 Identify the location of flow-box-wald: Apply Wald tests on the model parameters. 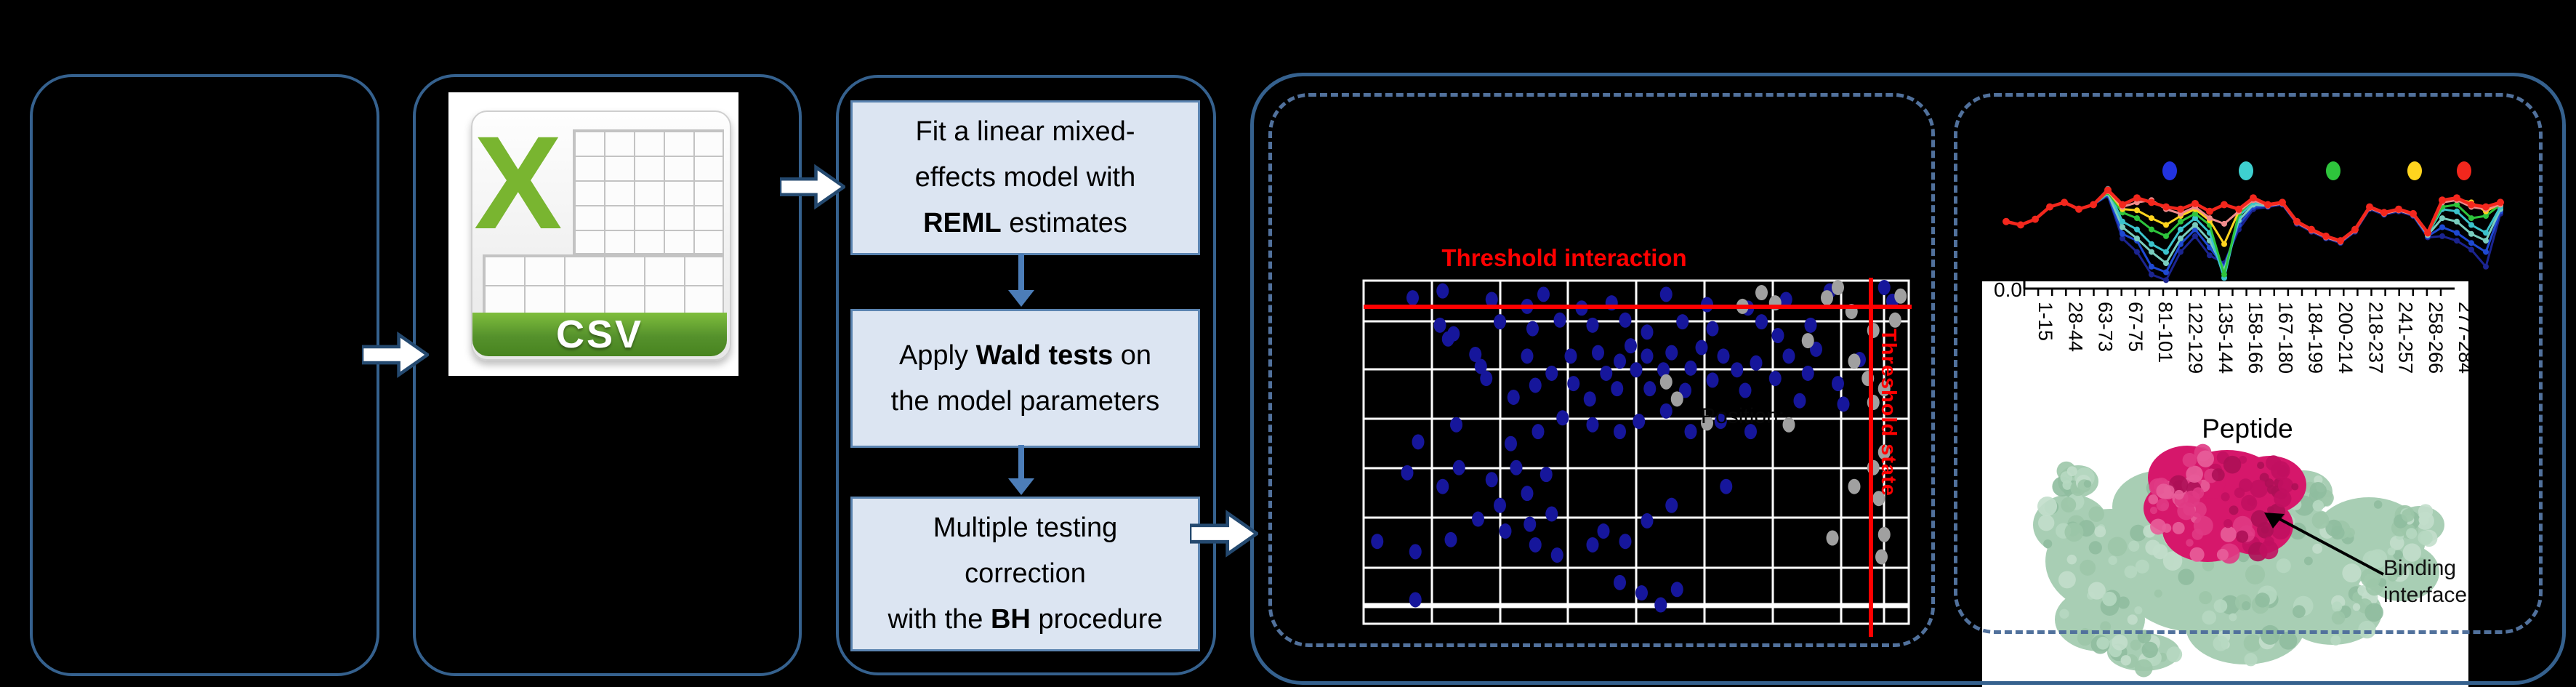
(1025, 378).